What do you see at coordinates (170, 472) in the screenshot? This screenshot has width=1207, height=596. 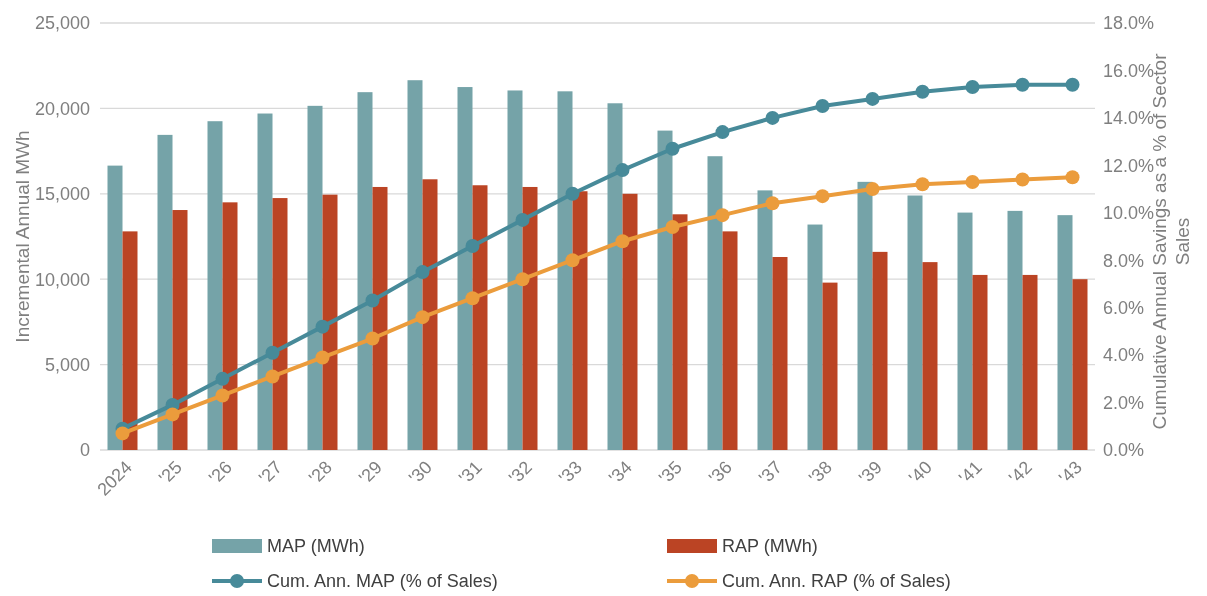 I see `x-tick-label: '25` at bounding box center [170, 472].